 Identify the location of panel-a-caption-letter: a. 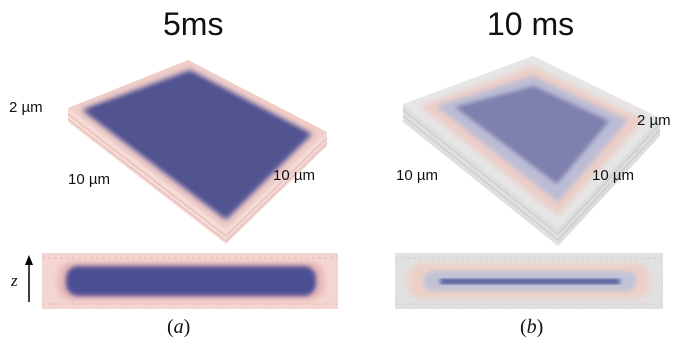
(178, 327).